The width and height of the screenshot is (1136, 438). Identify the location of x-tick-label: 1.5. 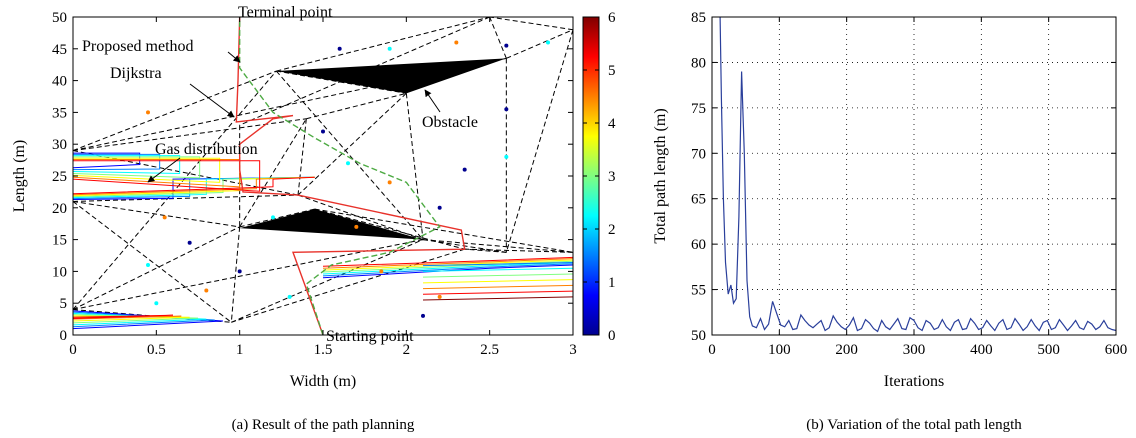
(323, 350).